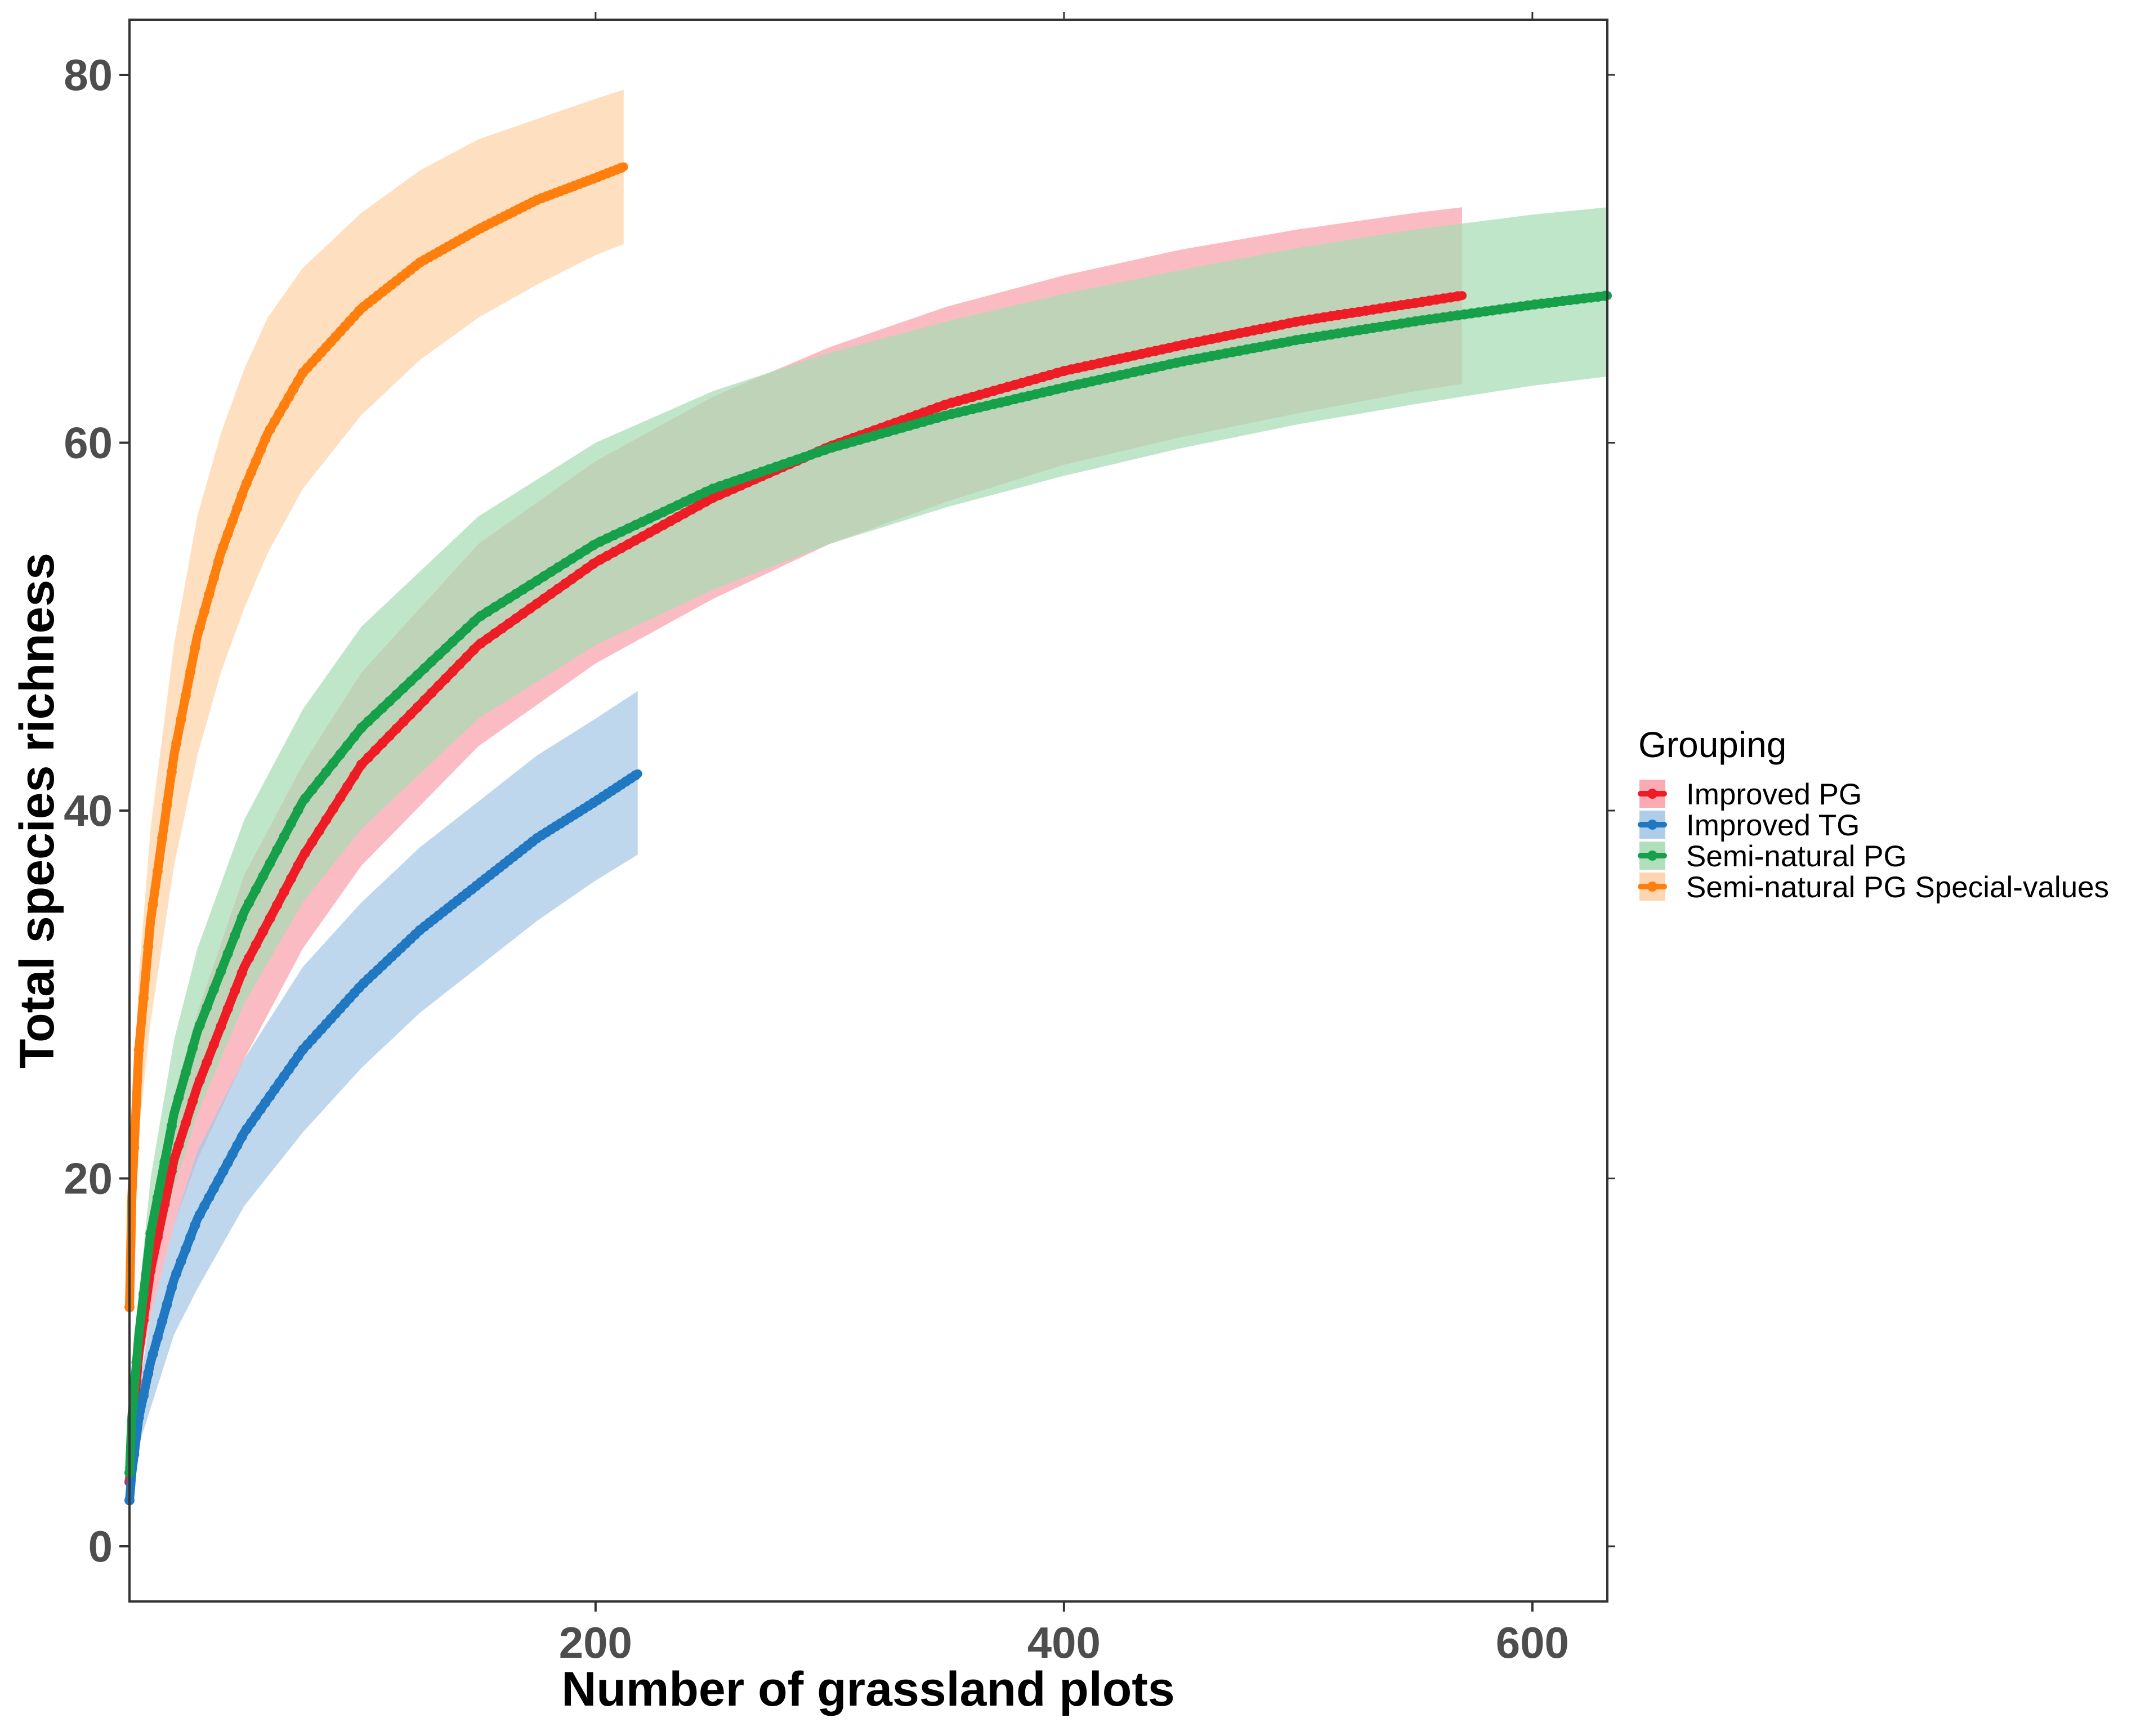  What do you see at coordinates (1897, 887) in the screenshot?
I see `legend-label: Semi-natural PG Special-values` at bounding box center [1897, 887].